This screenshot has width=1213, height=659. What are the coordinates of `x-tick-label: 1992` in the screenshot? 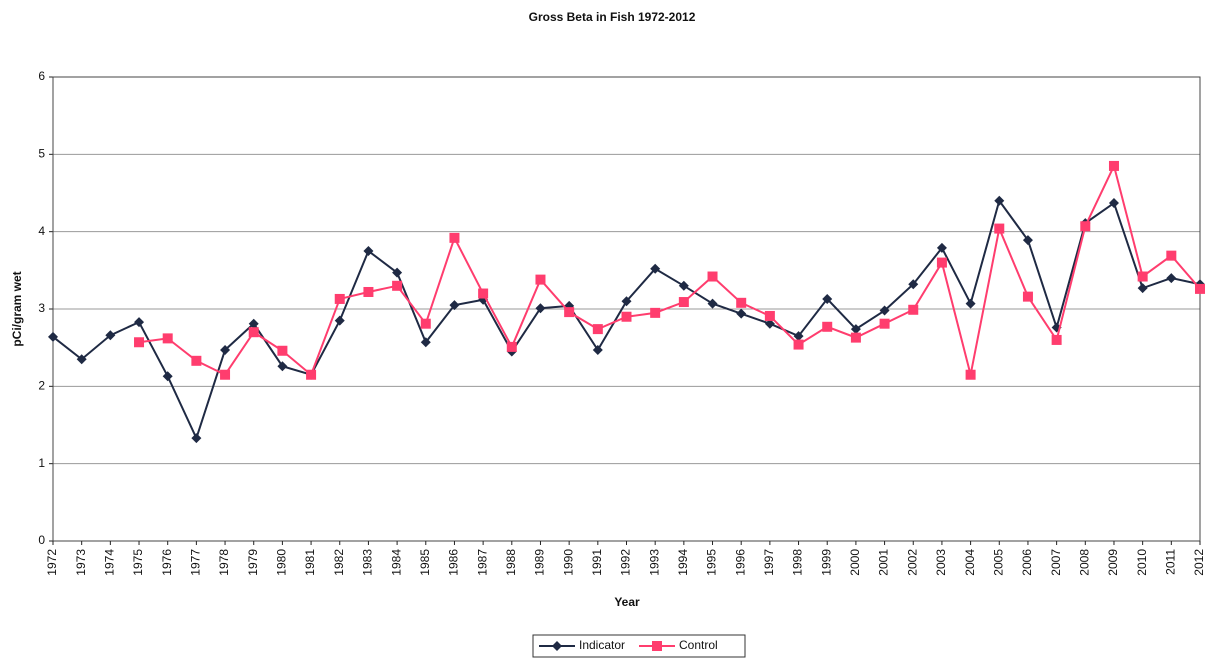 It's located at (626, 562).